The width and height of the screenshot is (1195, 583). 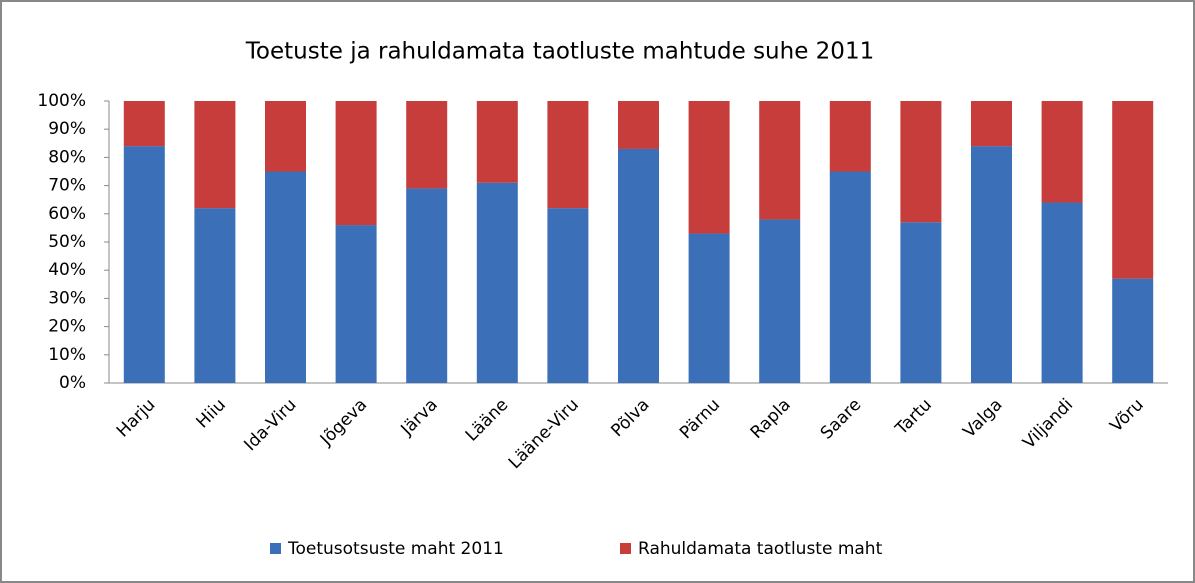 What do you see at coordinates (67, 129) in the screenshot?
I see `y-tick-label: 90%` at bounding box center [67, 129].